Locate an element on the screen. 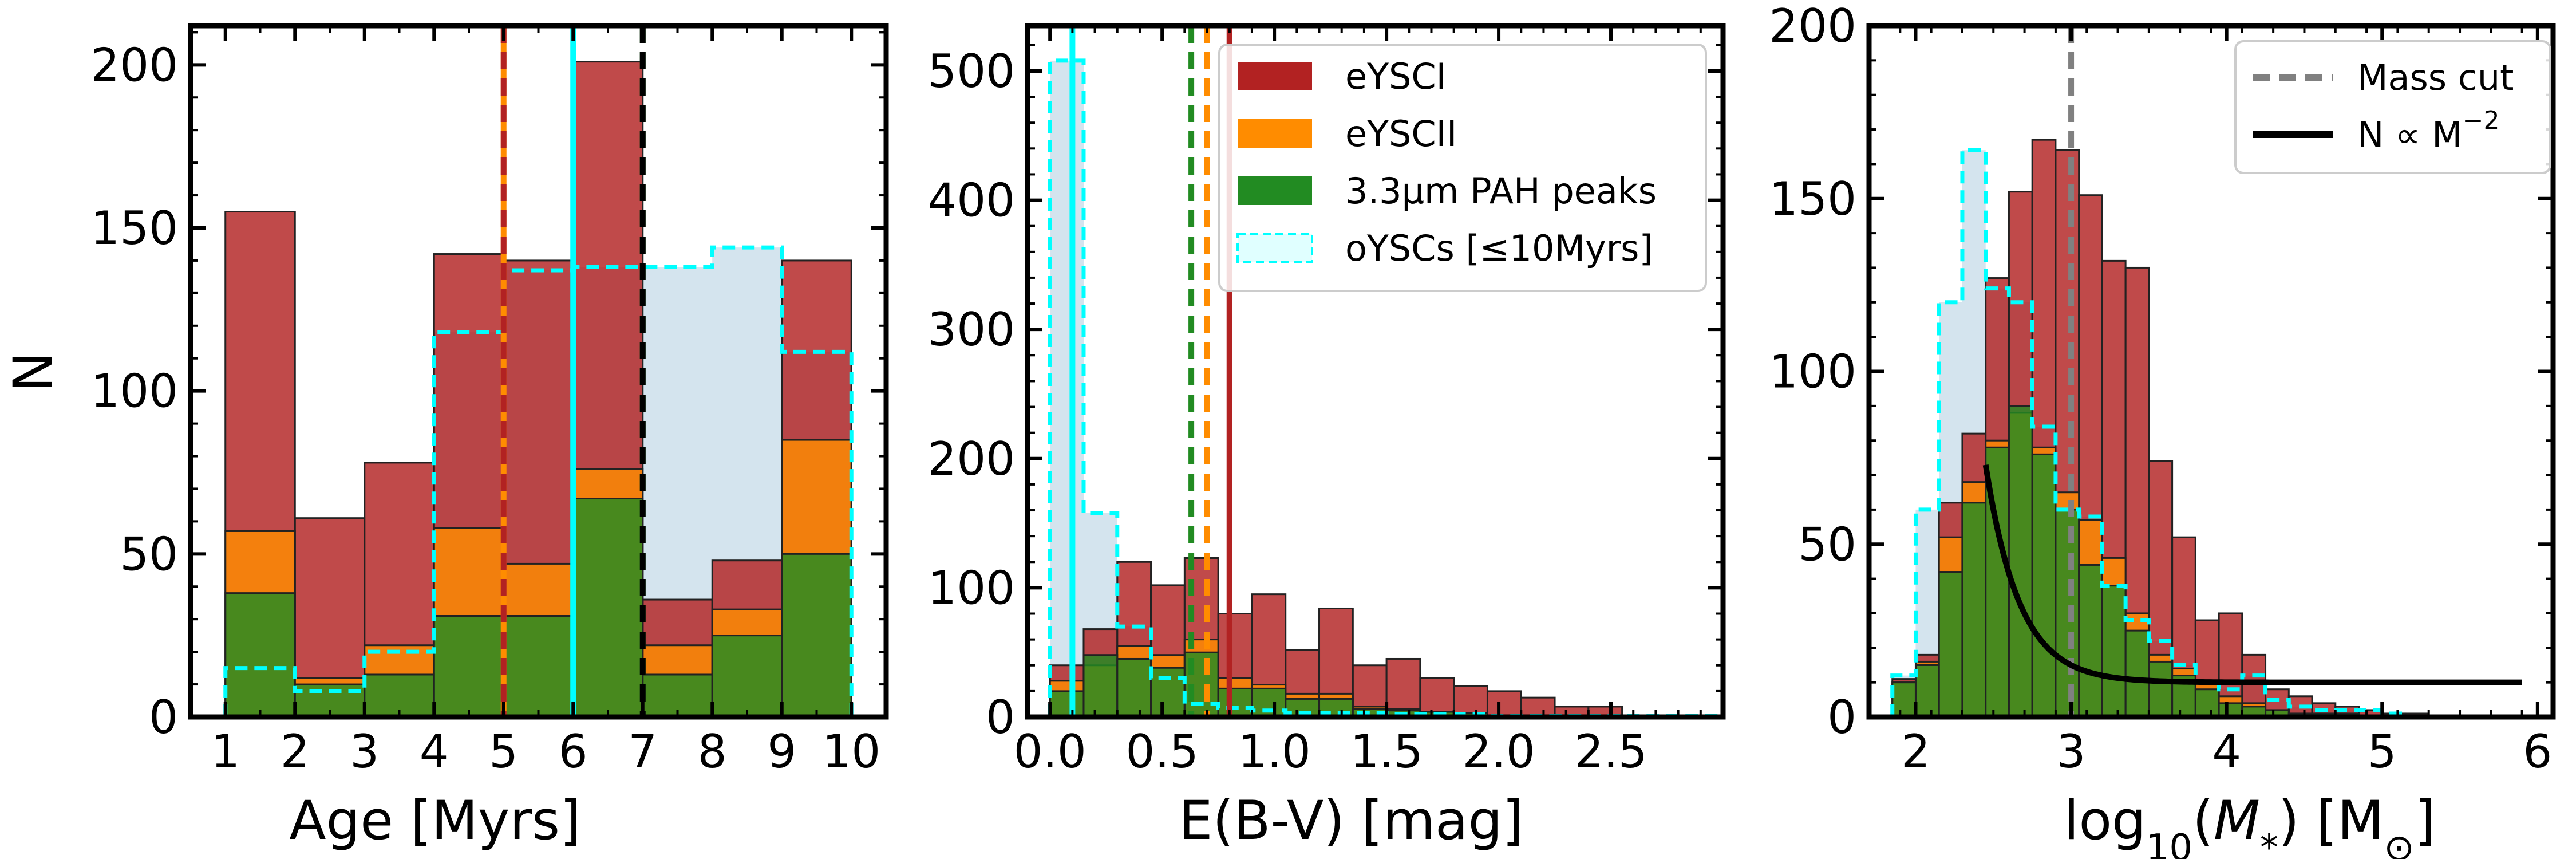 Image resolution: width=2576 pixels, height=859 pixels. legend-label-powerlaw: N ∝ M−2 is located at coordinates (2428, 131).